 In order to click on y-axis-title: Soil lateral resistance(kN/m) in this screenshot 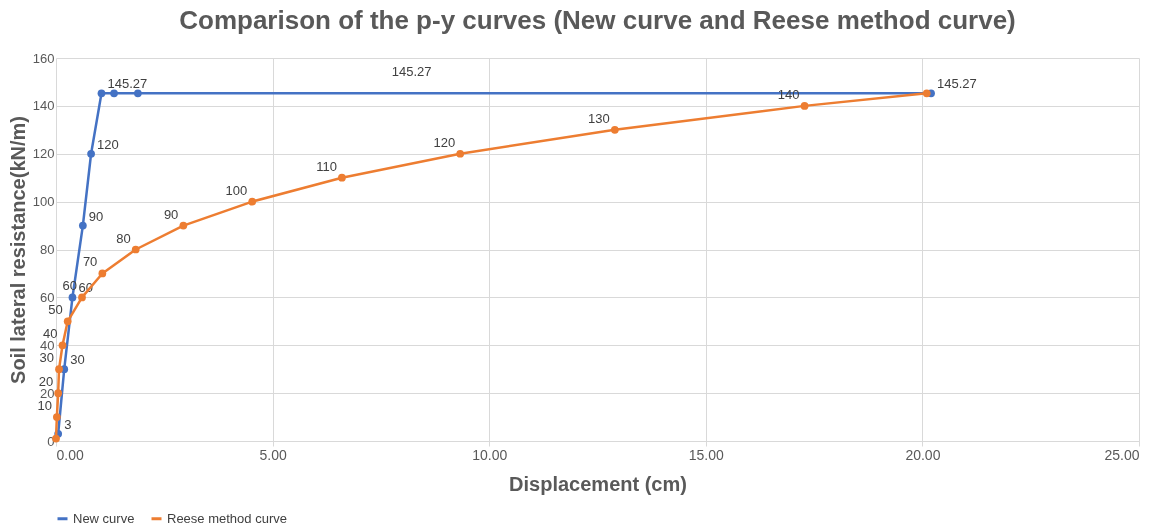, I will do `click(17, 250)`.